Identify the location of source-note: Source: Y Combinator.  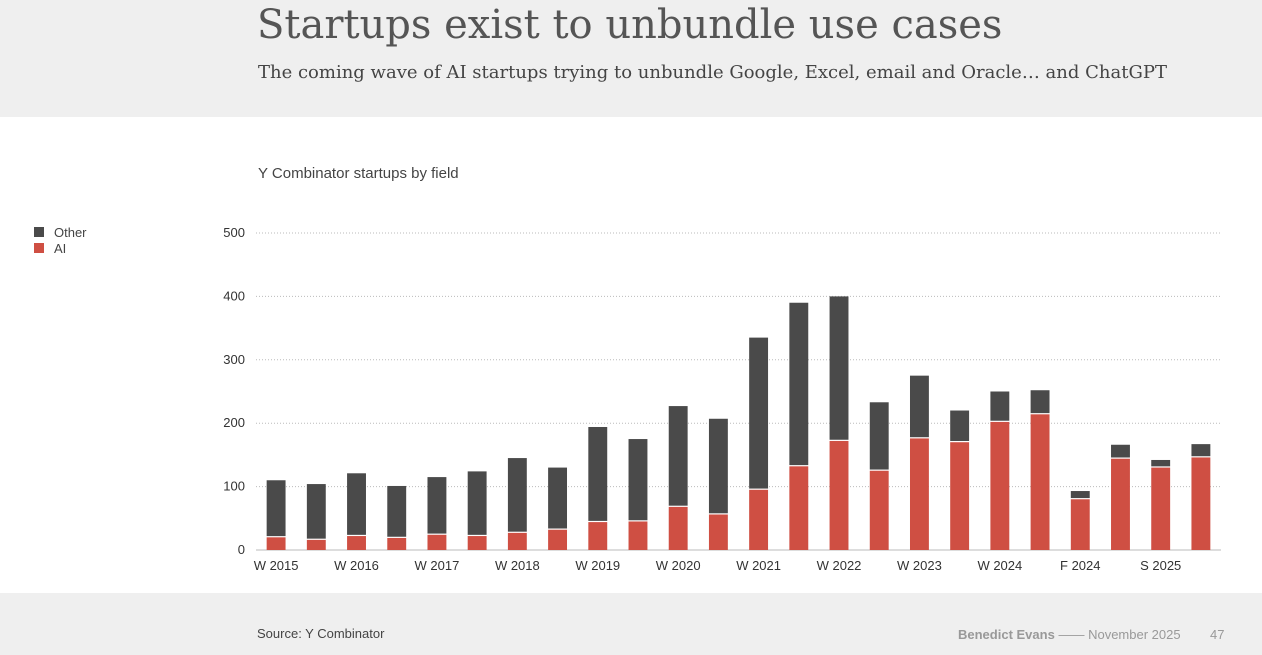
(321, 633).